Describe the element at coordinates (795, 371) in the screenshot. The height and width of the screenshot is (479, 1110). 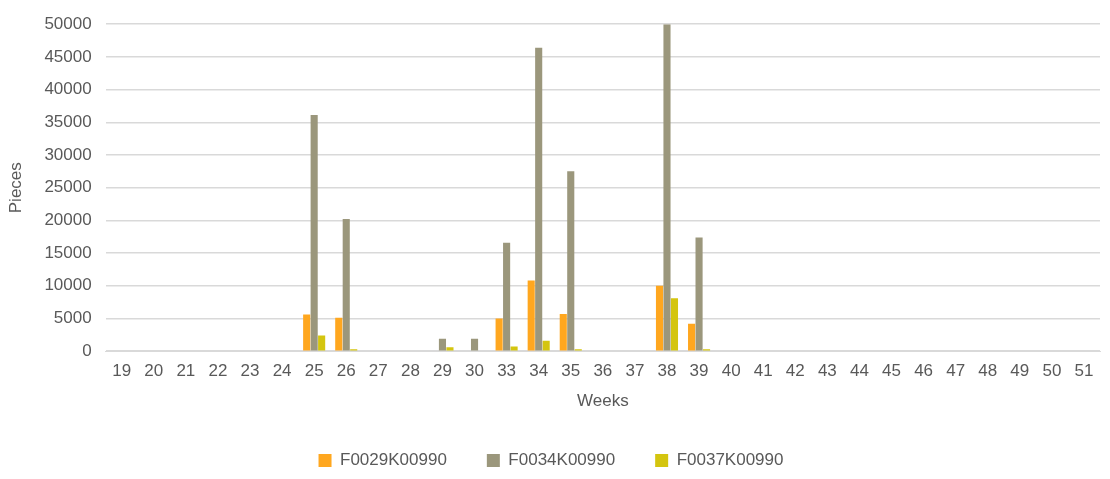
I see `x-tick-label: 42` at that location.